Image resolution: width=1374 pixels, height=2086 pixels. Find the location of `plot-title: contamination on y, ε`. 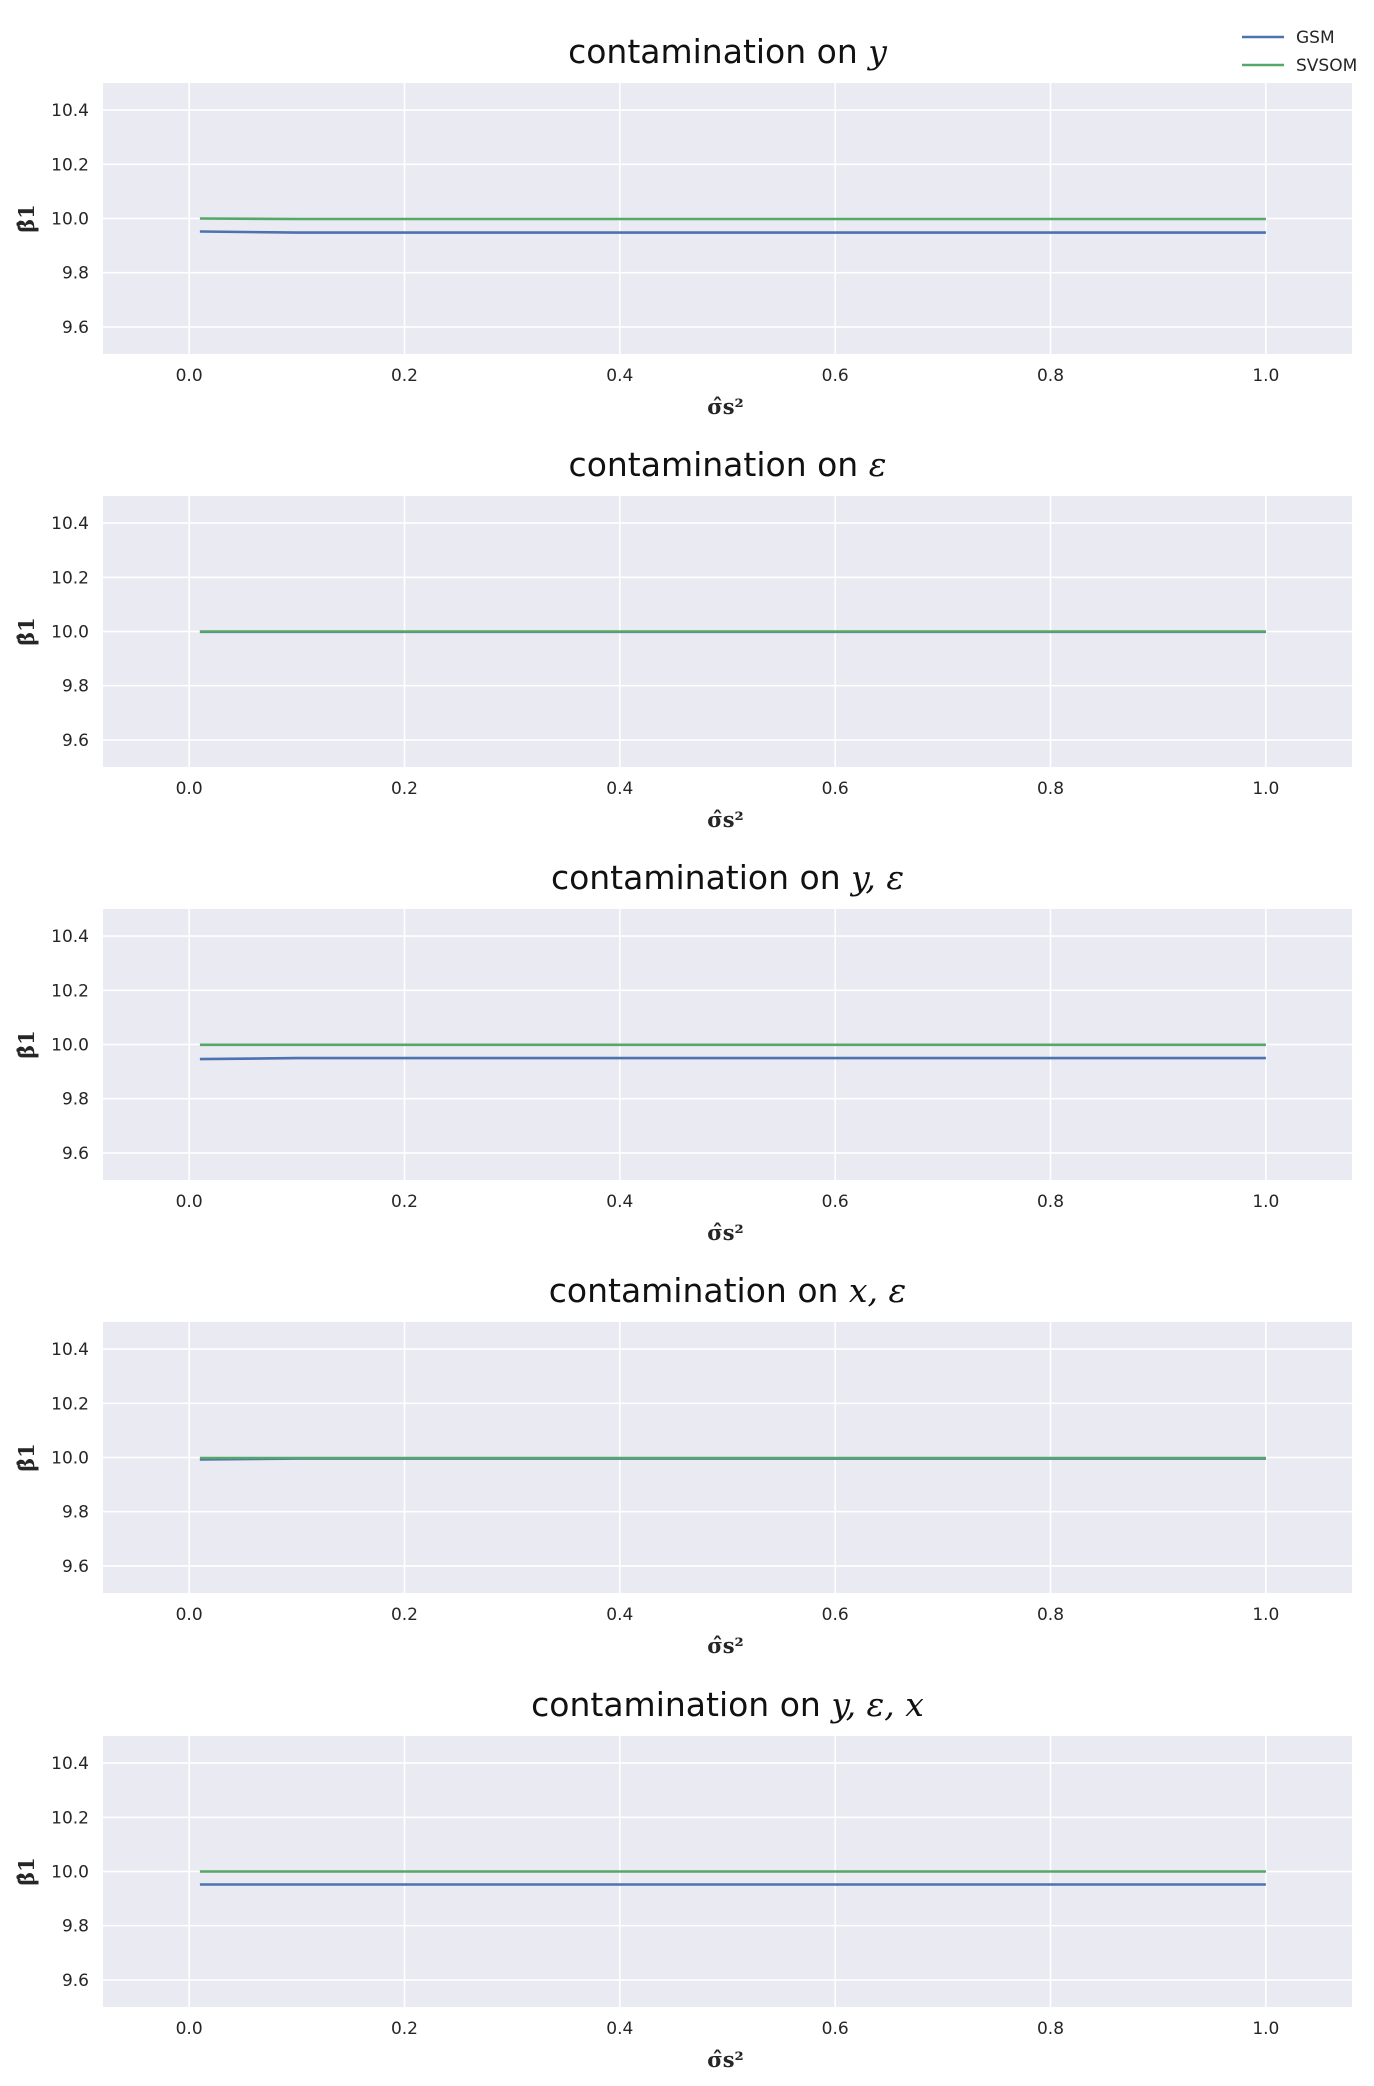

plot-title: contamination on y, ε is located at coordinates (727, 877).